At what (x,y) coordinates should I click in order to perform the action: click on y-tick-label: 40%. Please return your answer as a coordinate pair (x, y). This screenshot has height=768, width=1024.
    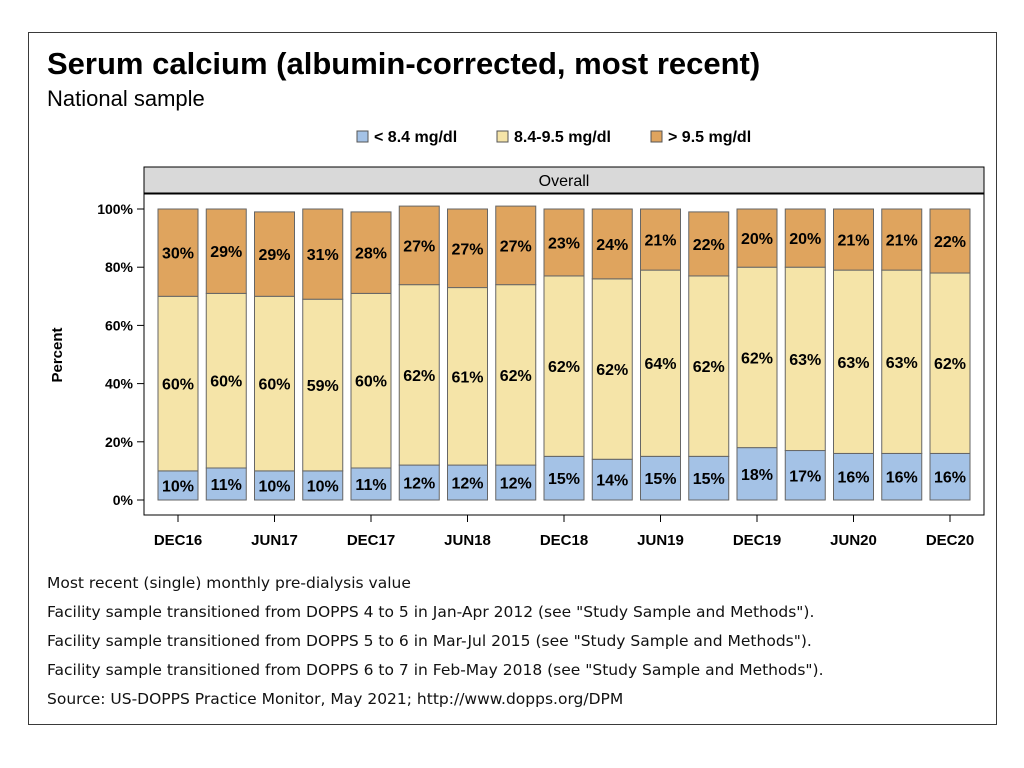
    Looking at the image, I should click on (119, 384).